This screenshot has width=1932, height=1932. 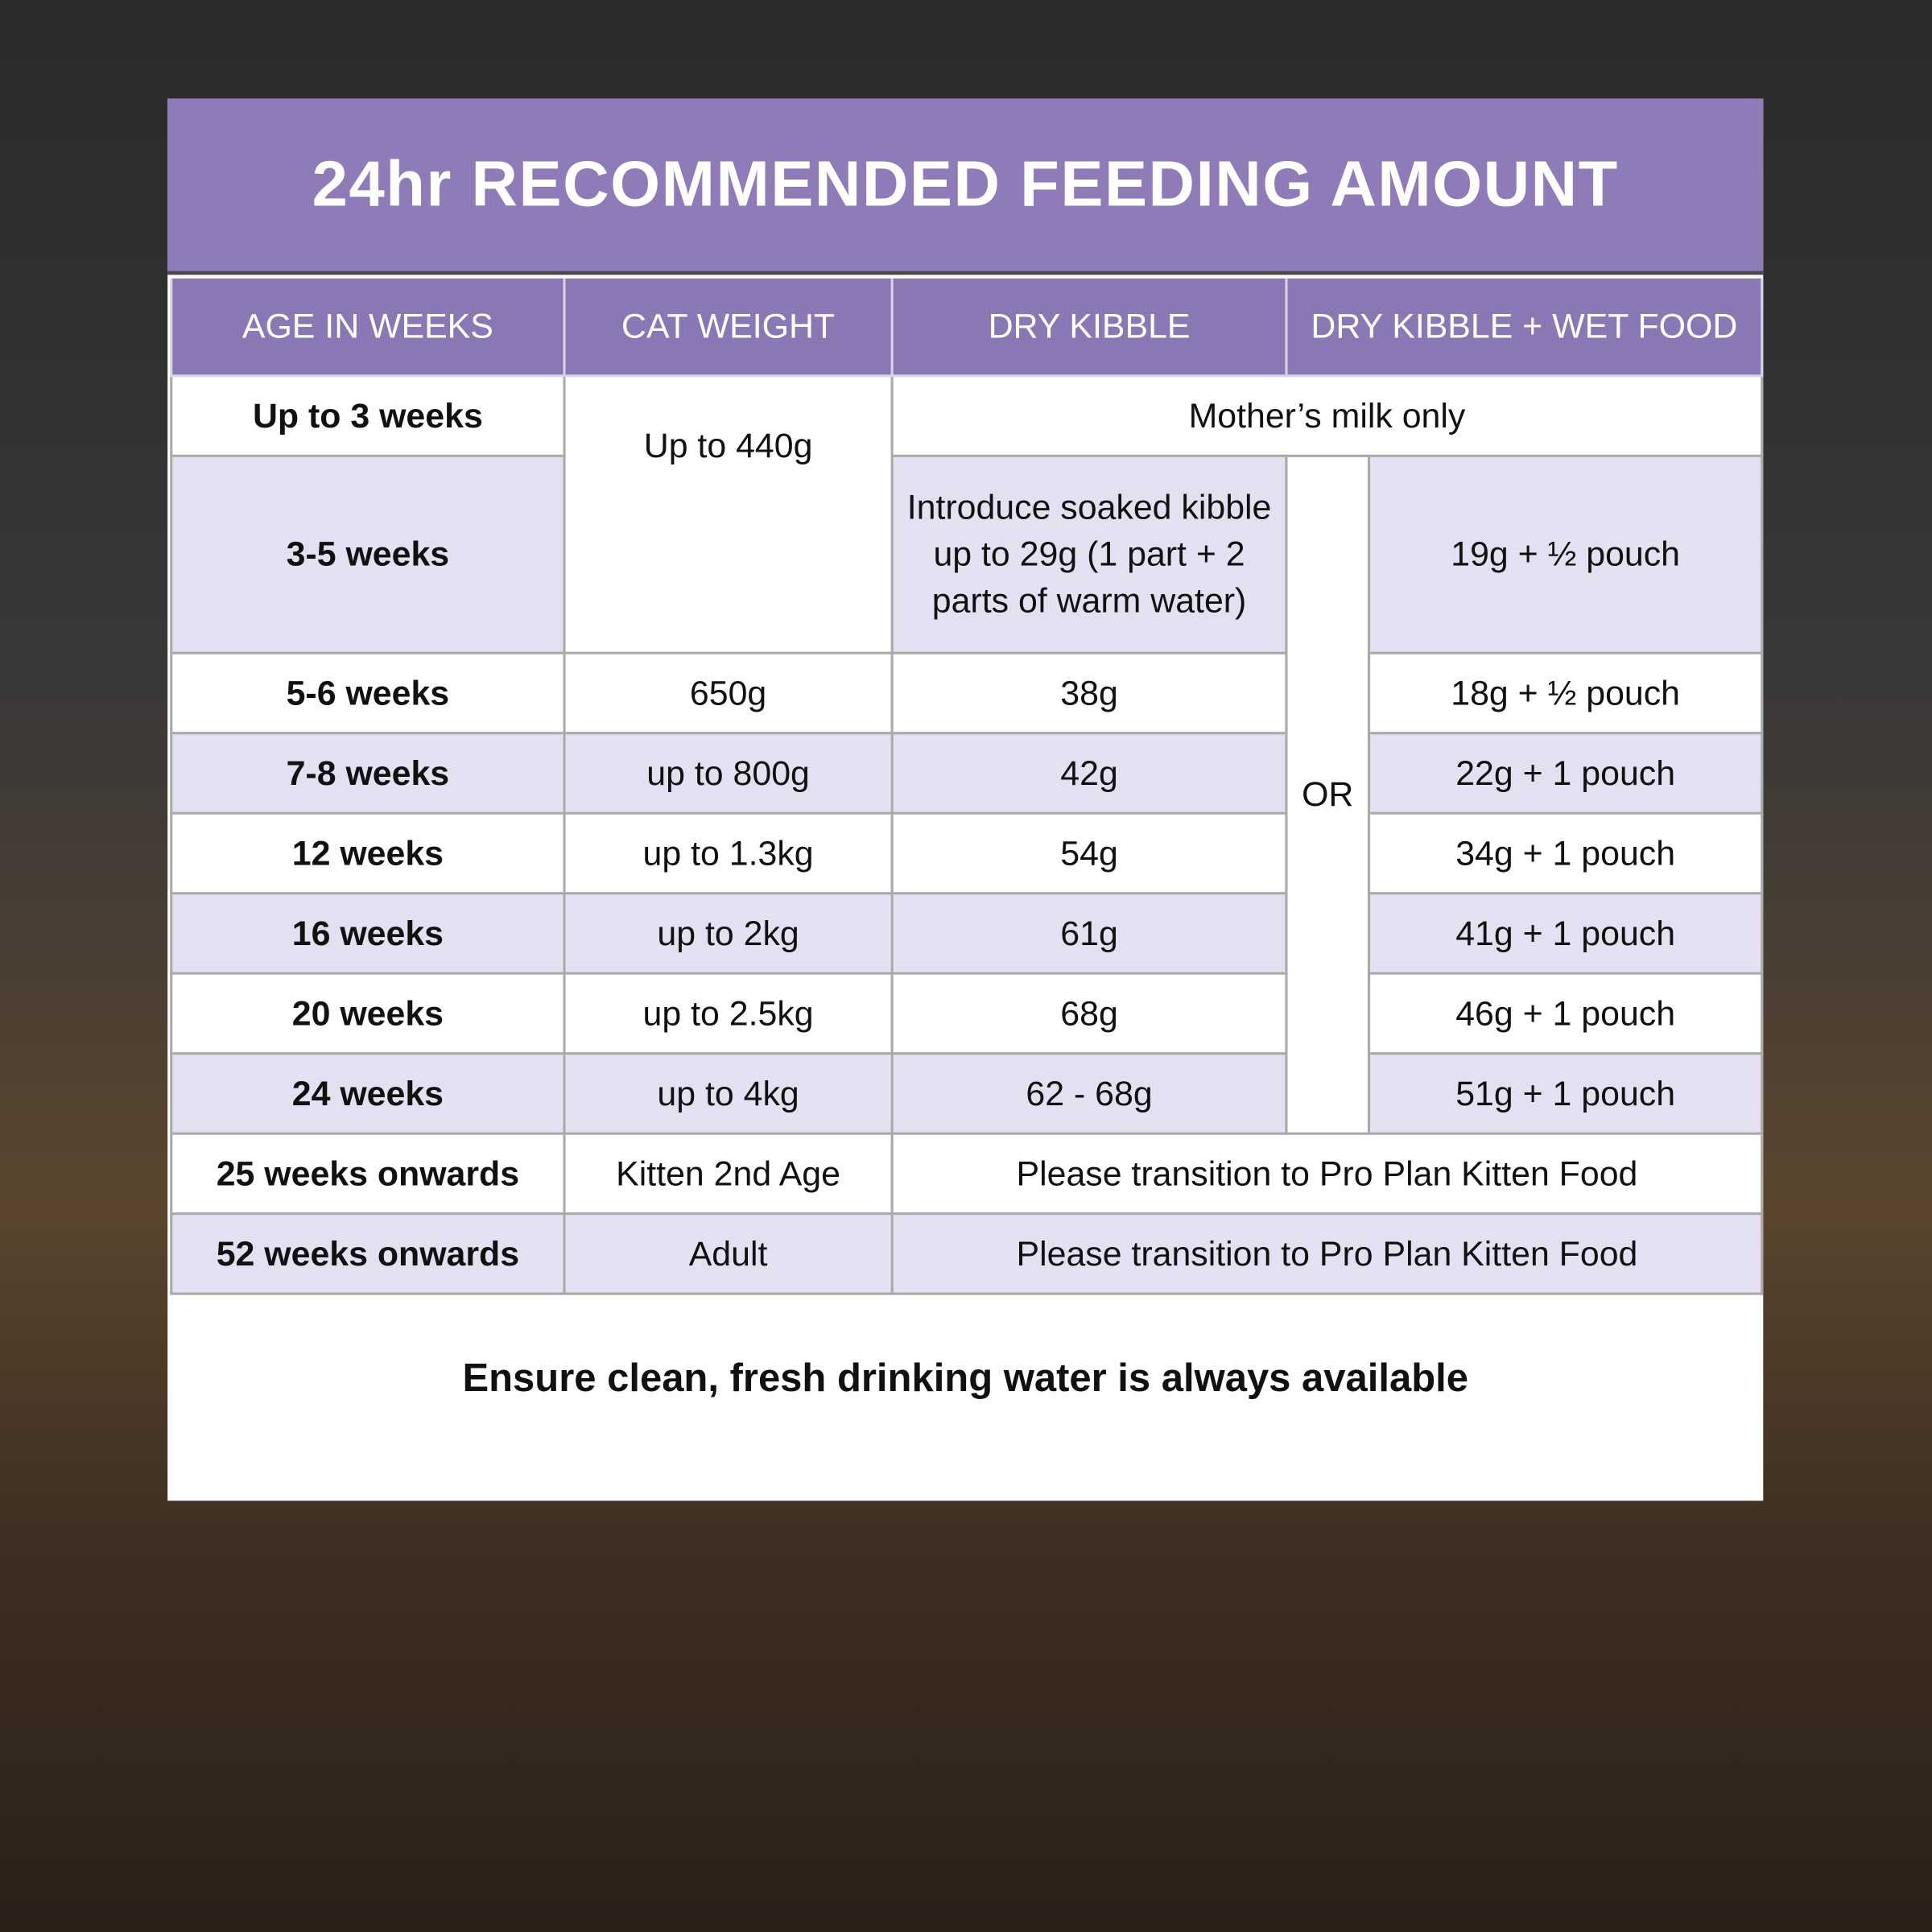 What do you see at coordinates (1089, 1013) in the screenshot?
I see `kibble-cell: 68g` at bounding box center [1089, 1013].